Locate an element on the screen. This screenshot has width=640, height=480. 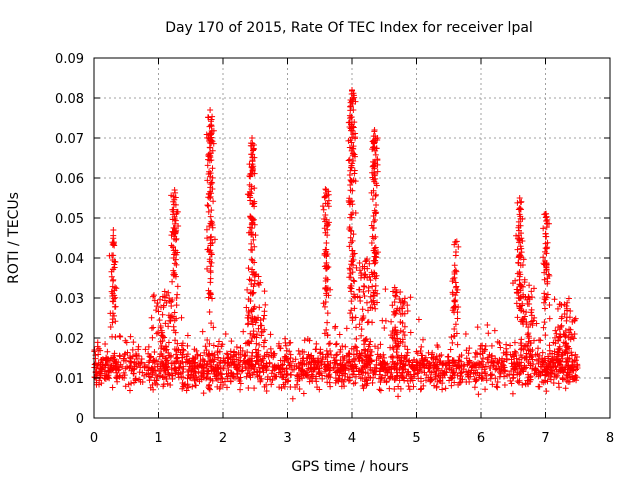
y-tick-label: 0.08 is located at coordinates (69, 99).